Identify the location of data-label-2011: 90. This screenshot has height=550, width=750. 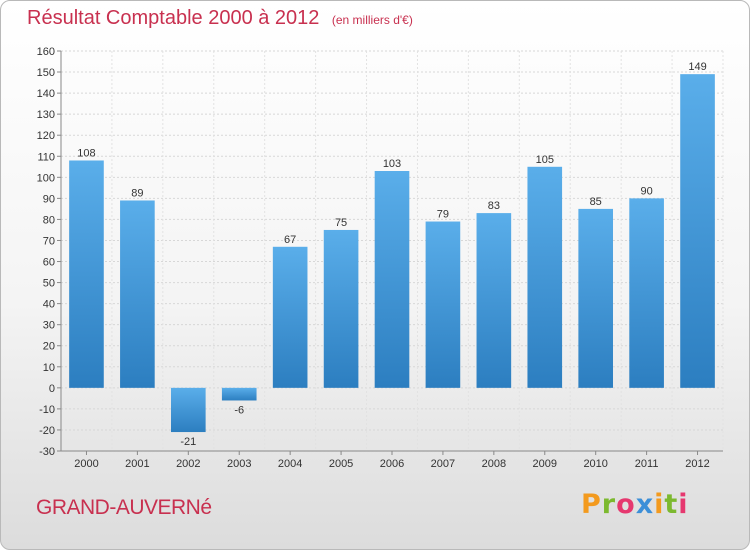
(646, 191).